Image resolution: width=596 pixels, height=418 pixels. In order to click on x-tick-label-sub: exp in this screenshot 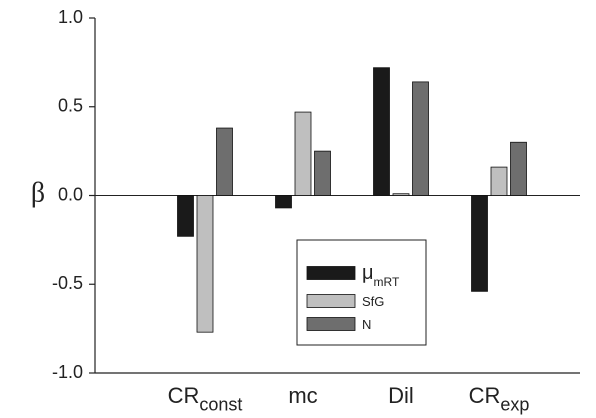, I will do `click(514, 405)`.